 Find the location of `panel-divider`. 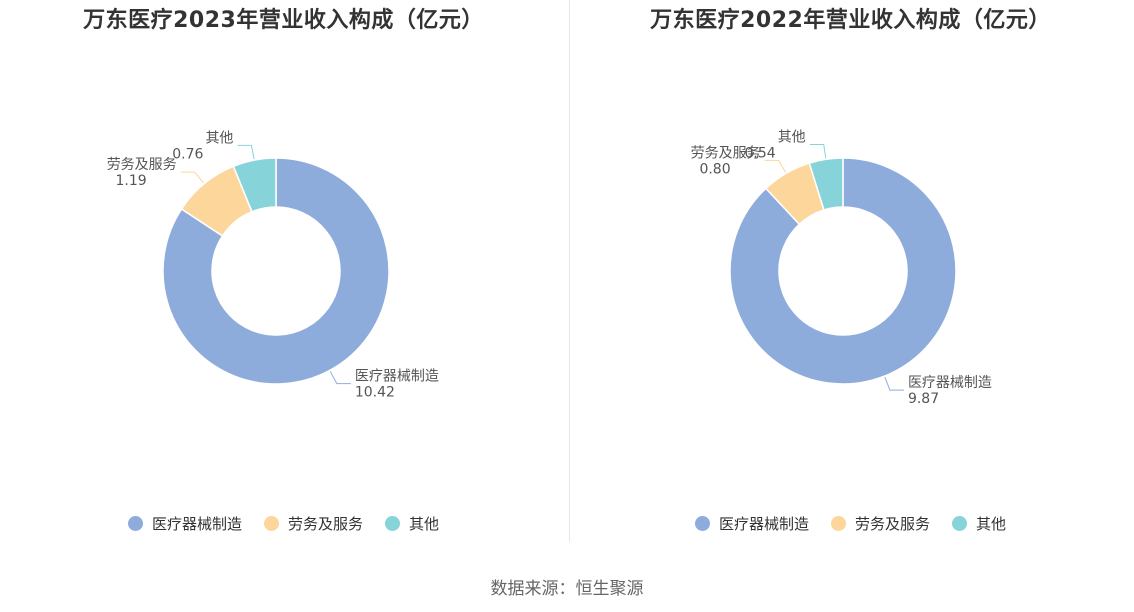

panel-divider is located at coordinates (569, 271).